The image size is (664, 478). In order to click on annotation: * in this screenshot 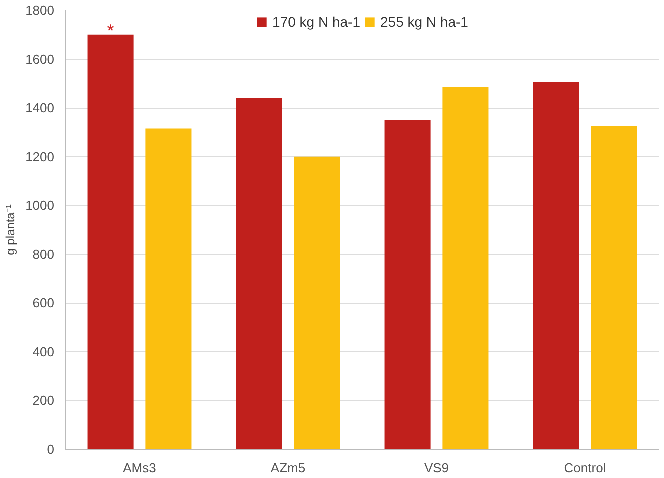, I will do `click(110, 30)`.